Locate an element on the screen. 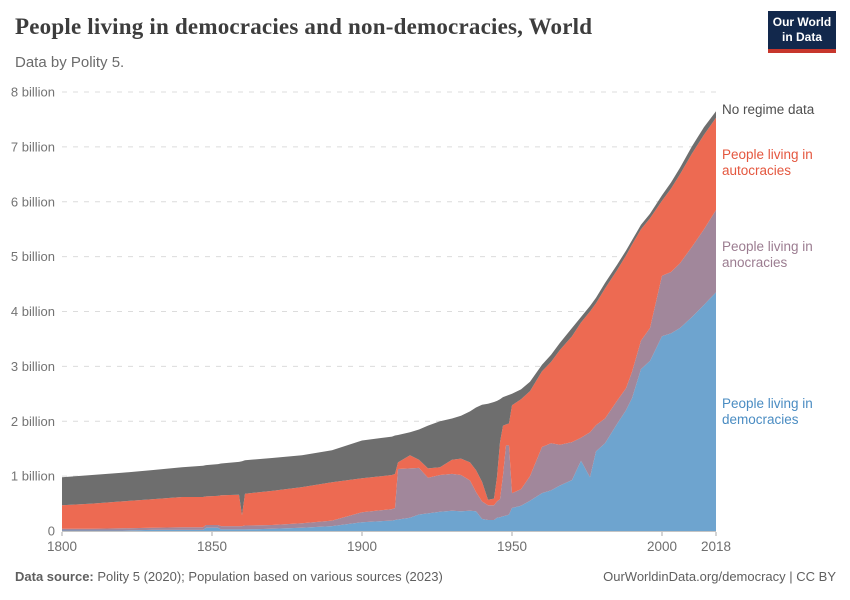 The width and height of the screenshot is (850, 600). data-source-label: Data source: is located at coordinates (54, 576).